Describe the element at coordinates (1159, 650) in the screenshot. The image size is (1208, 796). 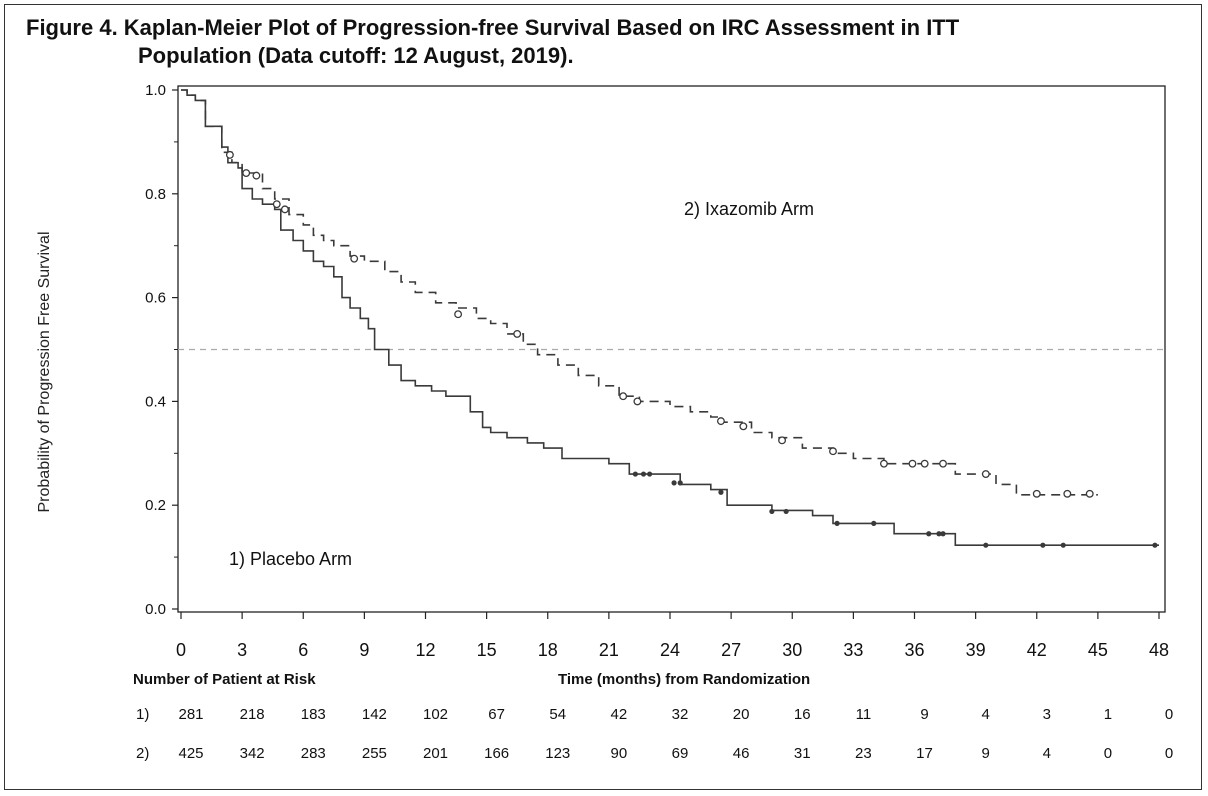
I see `x-tick-label: 48` at that location.